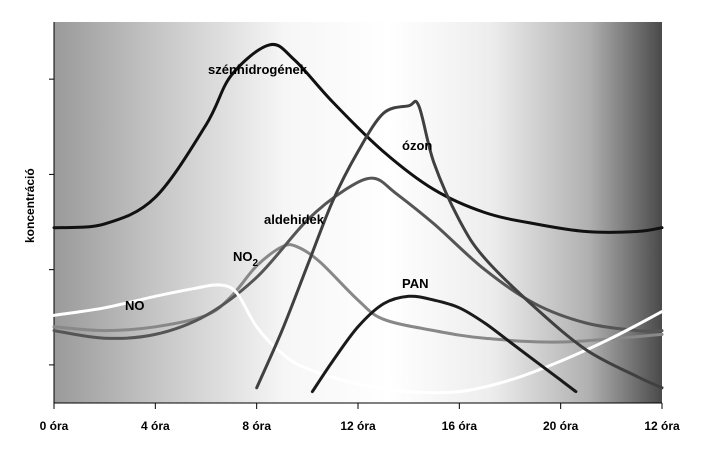  I want to click on x-tick-label: 16 óra, so click(460, 426).